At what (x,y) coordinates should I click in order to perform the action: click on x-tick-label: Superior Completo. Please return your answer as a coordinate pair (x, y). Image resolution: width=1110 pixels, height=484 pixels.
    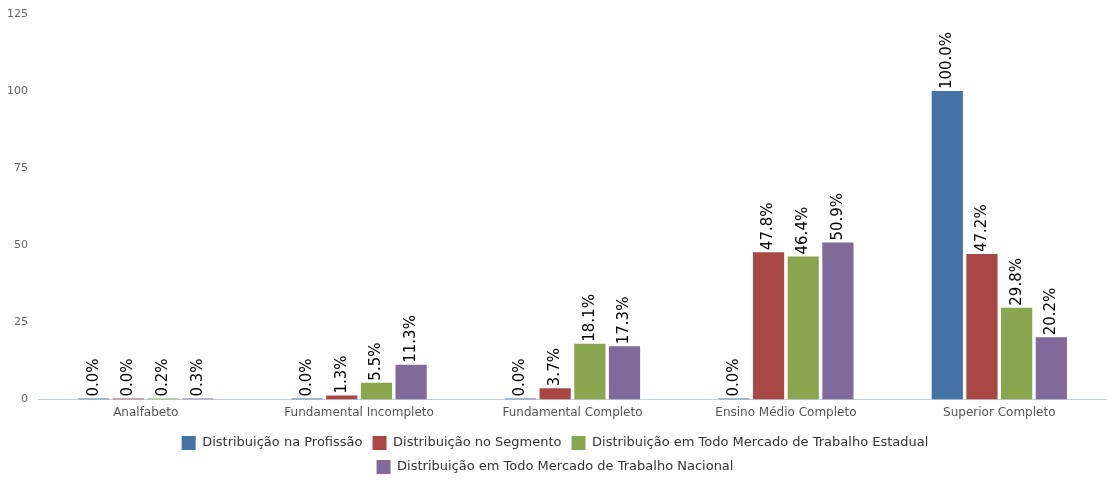
    Looking at the image, I should click on (999, 411).